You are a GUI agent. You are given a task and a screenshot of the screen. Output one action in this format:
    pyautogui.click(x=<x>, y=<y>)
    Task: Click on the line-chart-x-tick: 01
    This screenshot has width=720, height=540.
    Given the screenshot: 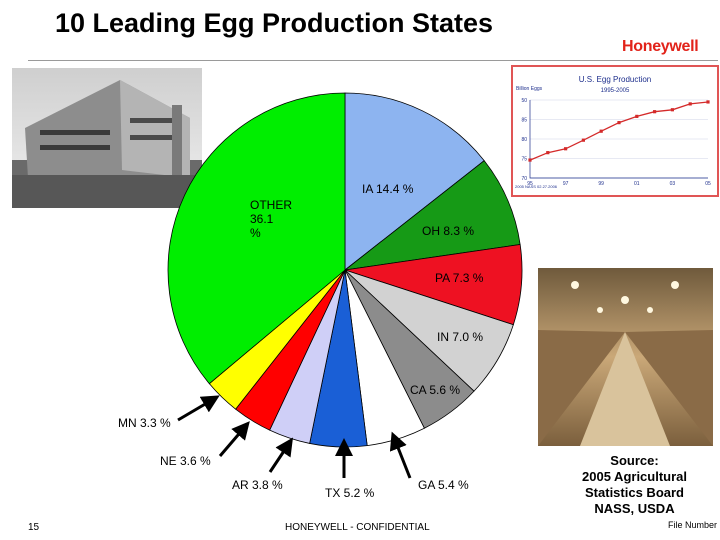 What is the action you would take?
    pyautogui.click(x=637, y=184)
    